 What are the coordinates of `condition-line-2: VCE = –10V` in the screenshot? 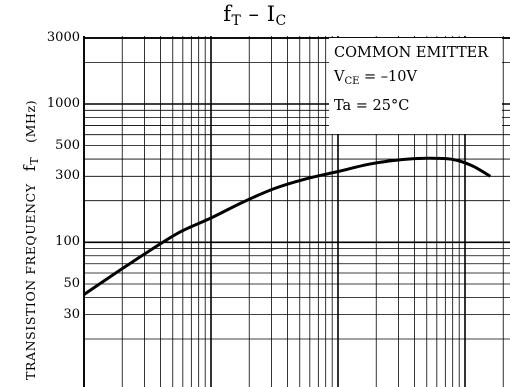 It's located at (375, 78).